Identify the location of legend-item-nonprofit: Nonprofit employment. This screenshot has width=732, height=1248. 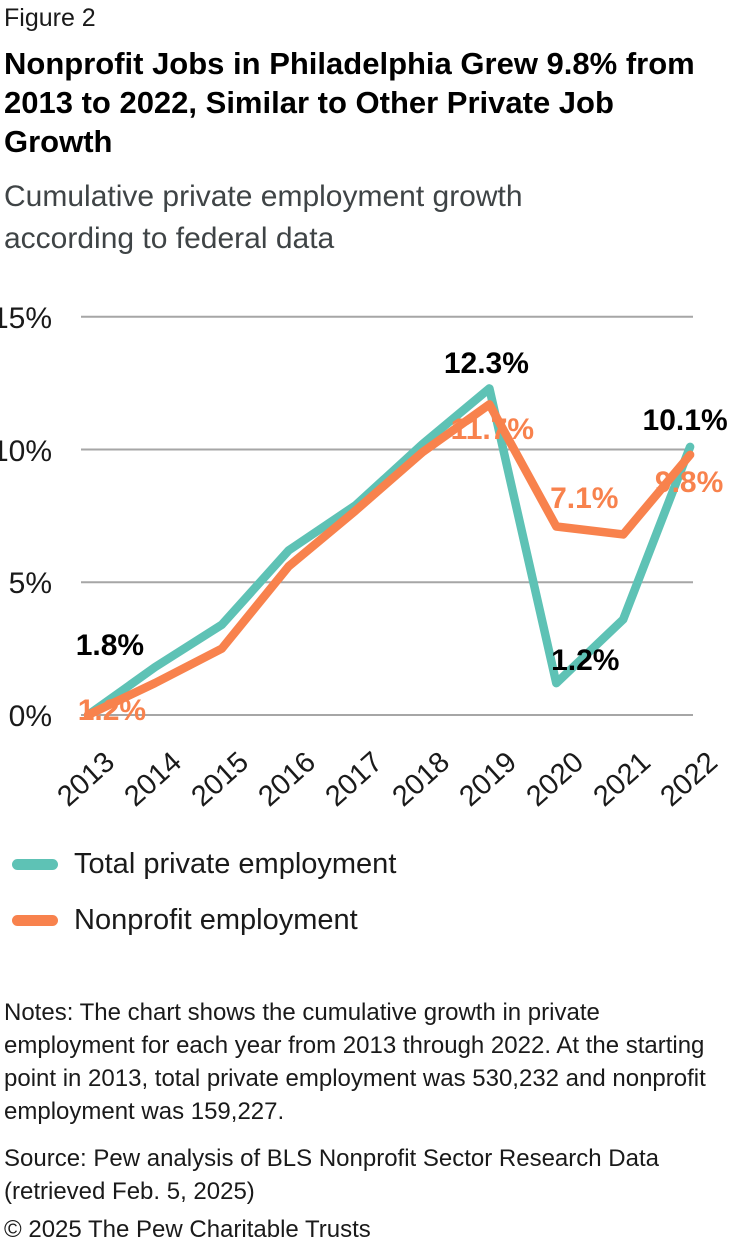
(204, 920).